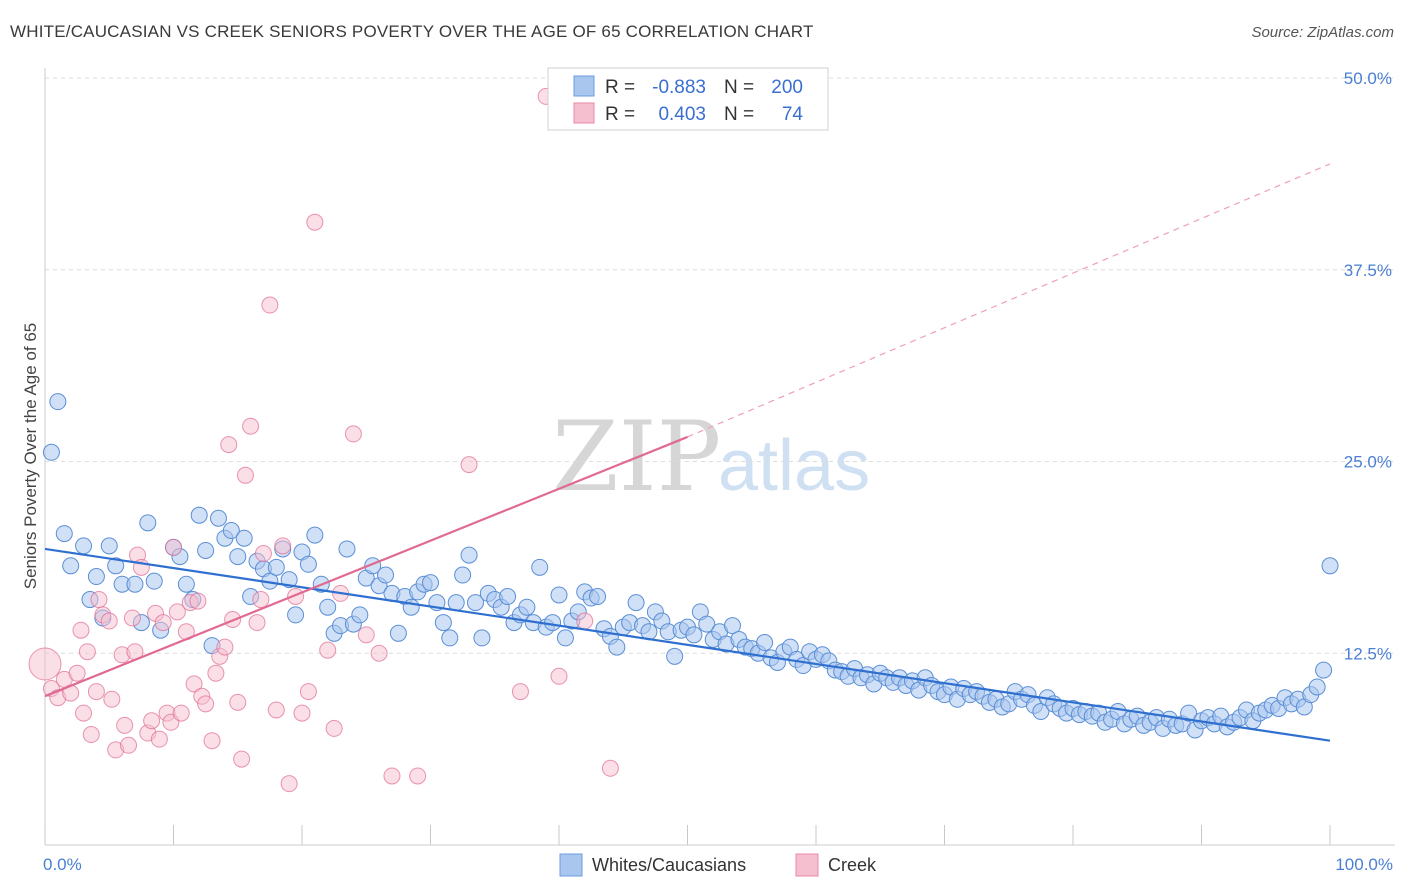  Describe the element at coordinates (787, 87) in the screenshot. I see `legend-n-value-1: 200` at that location.